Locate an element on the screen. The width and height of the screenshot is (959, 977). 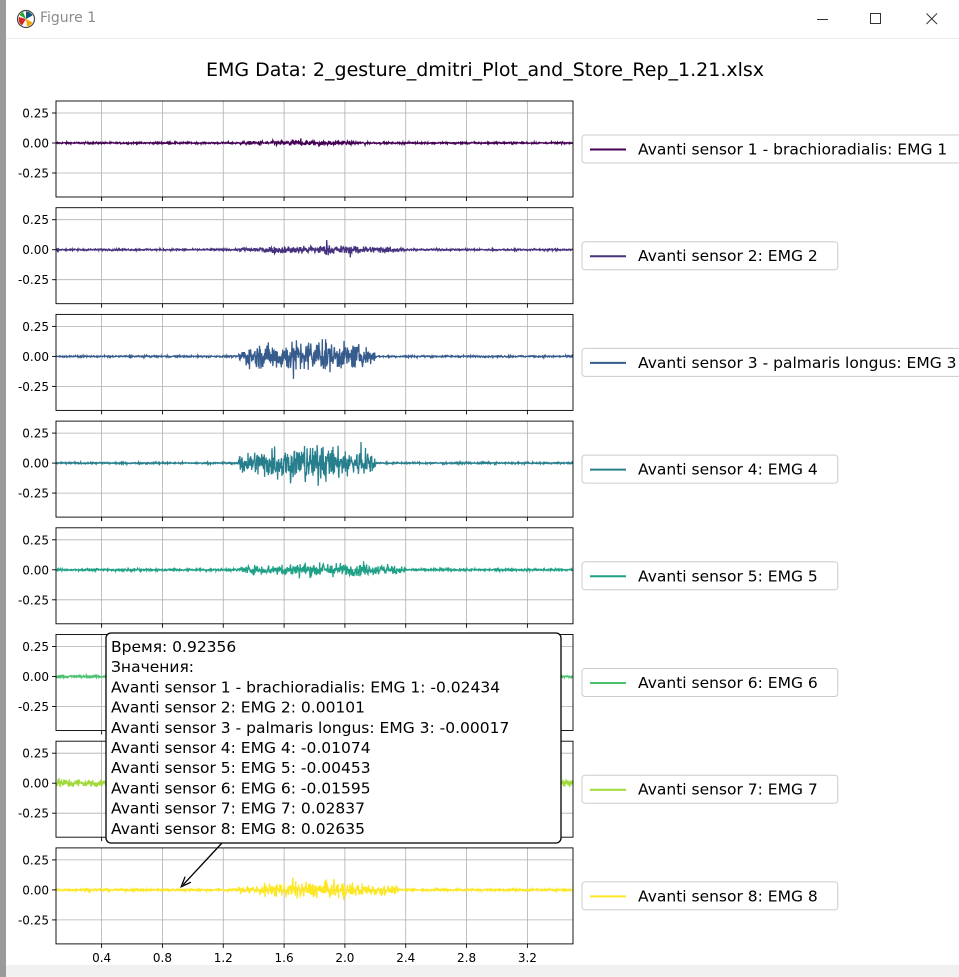
annotation-line: Значения: is located at coordinates (152, 667).